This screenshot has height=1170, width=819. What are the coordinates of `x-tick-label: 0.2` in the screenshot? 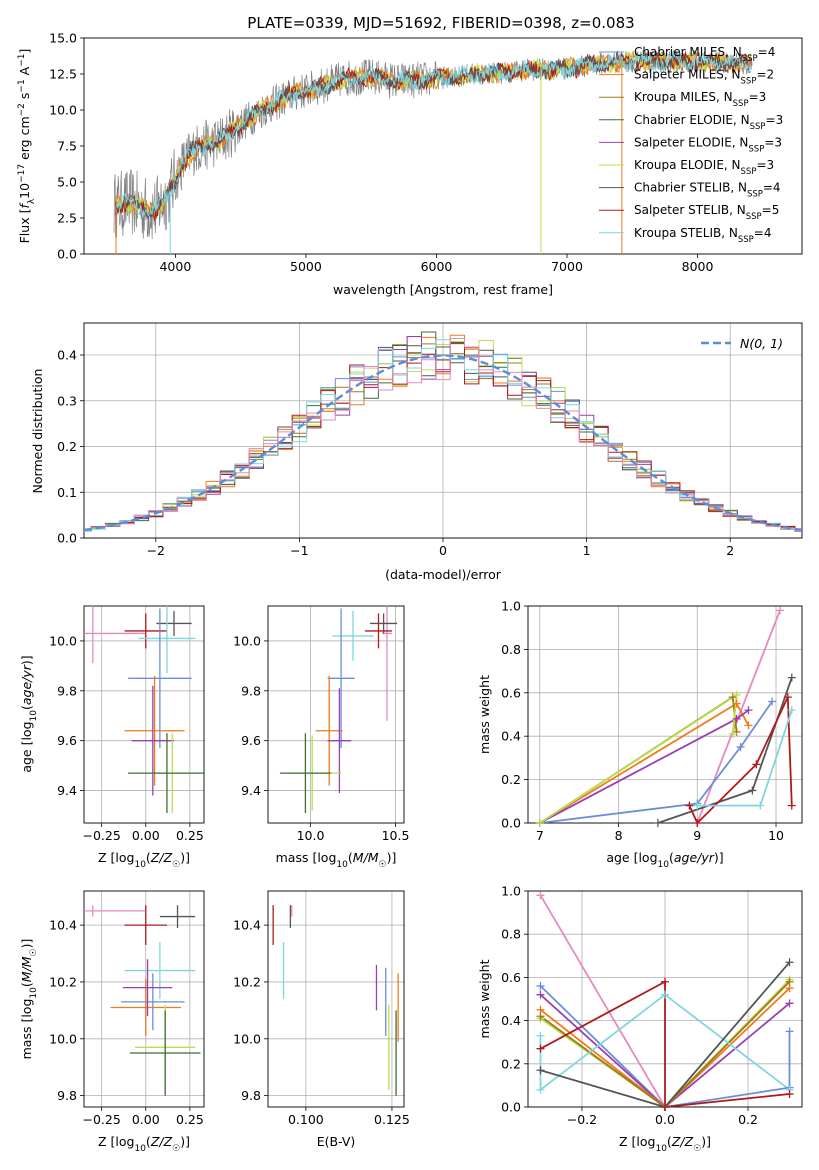 It's located at (748, 1119).